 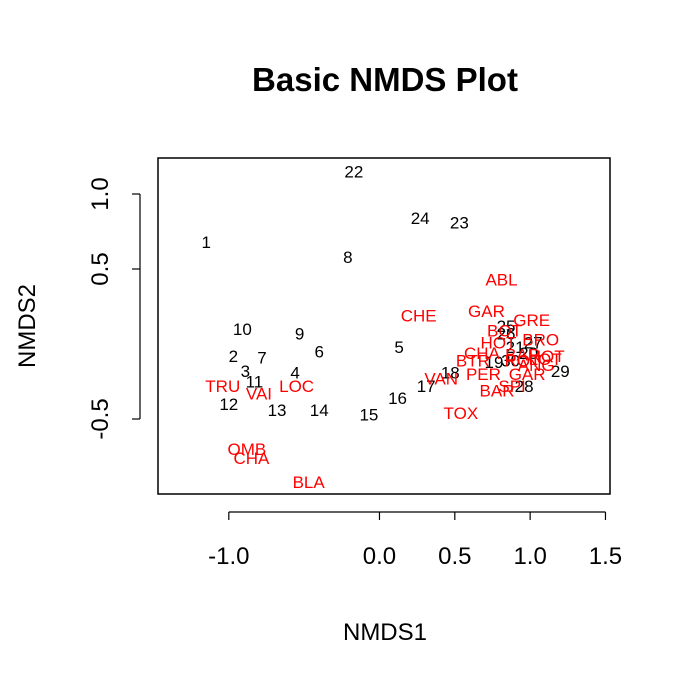 I want to click on species-score-label: BRO, so click(x=540, y=340).